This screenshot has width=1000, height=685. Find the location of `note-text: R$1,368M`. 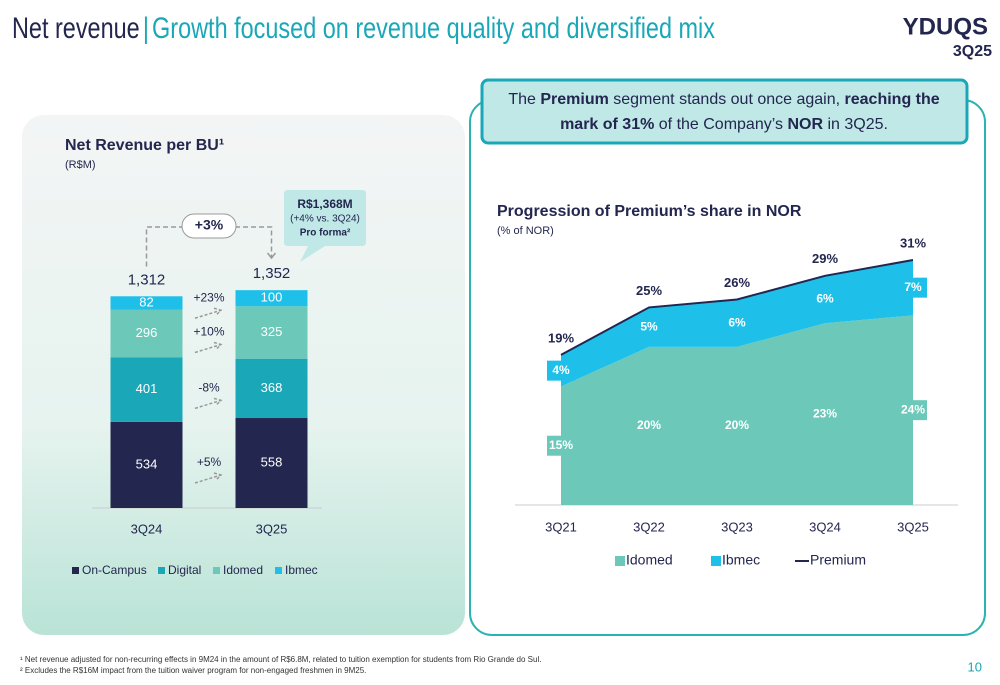

note-text: R$1,368M is located at coordinates (324, 204).